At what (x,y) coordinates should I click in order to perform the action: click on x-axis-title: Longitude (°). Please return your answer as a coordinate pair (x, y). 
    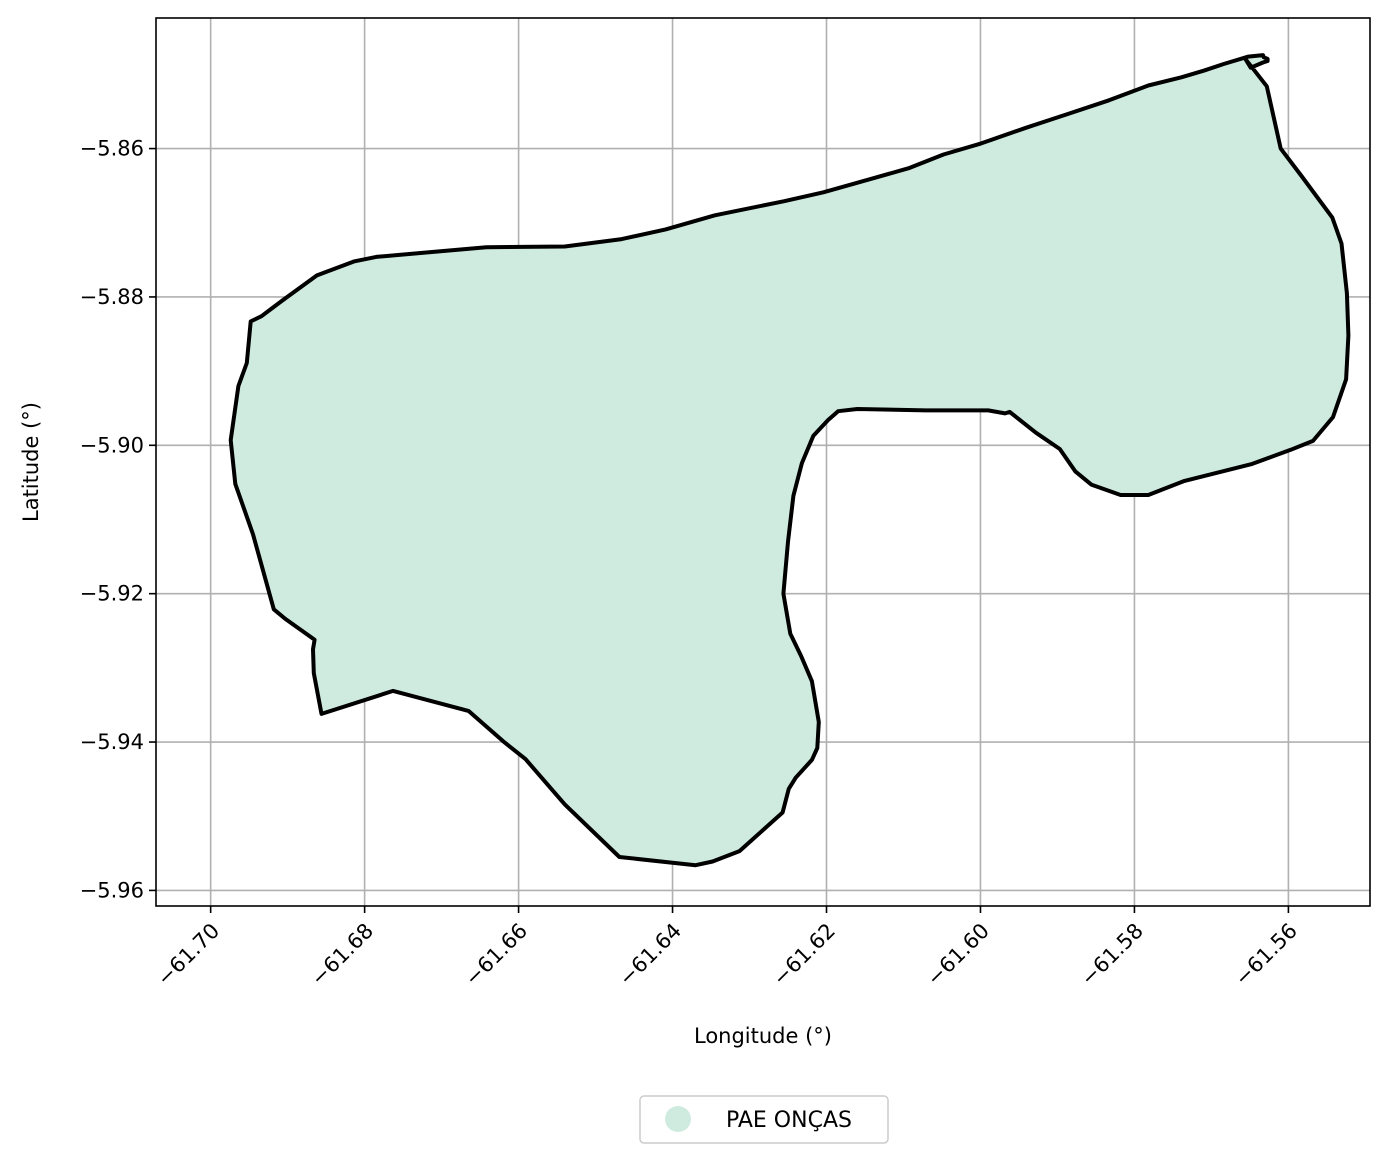
    Looking at the image, I should click on (763, 1036).